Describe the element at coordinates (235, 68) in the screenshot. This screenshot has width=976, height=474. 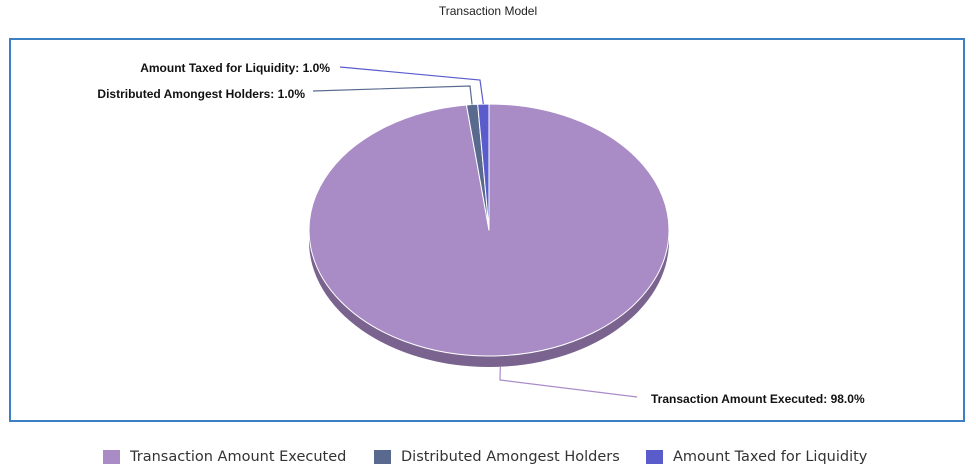
I see `data-label-amount-taxed-for-liquidity: Amount Taxed for Liquidity: 1.0%` at that location.